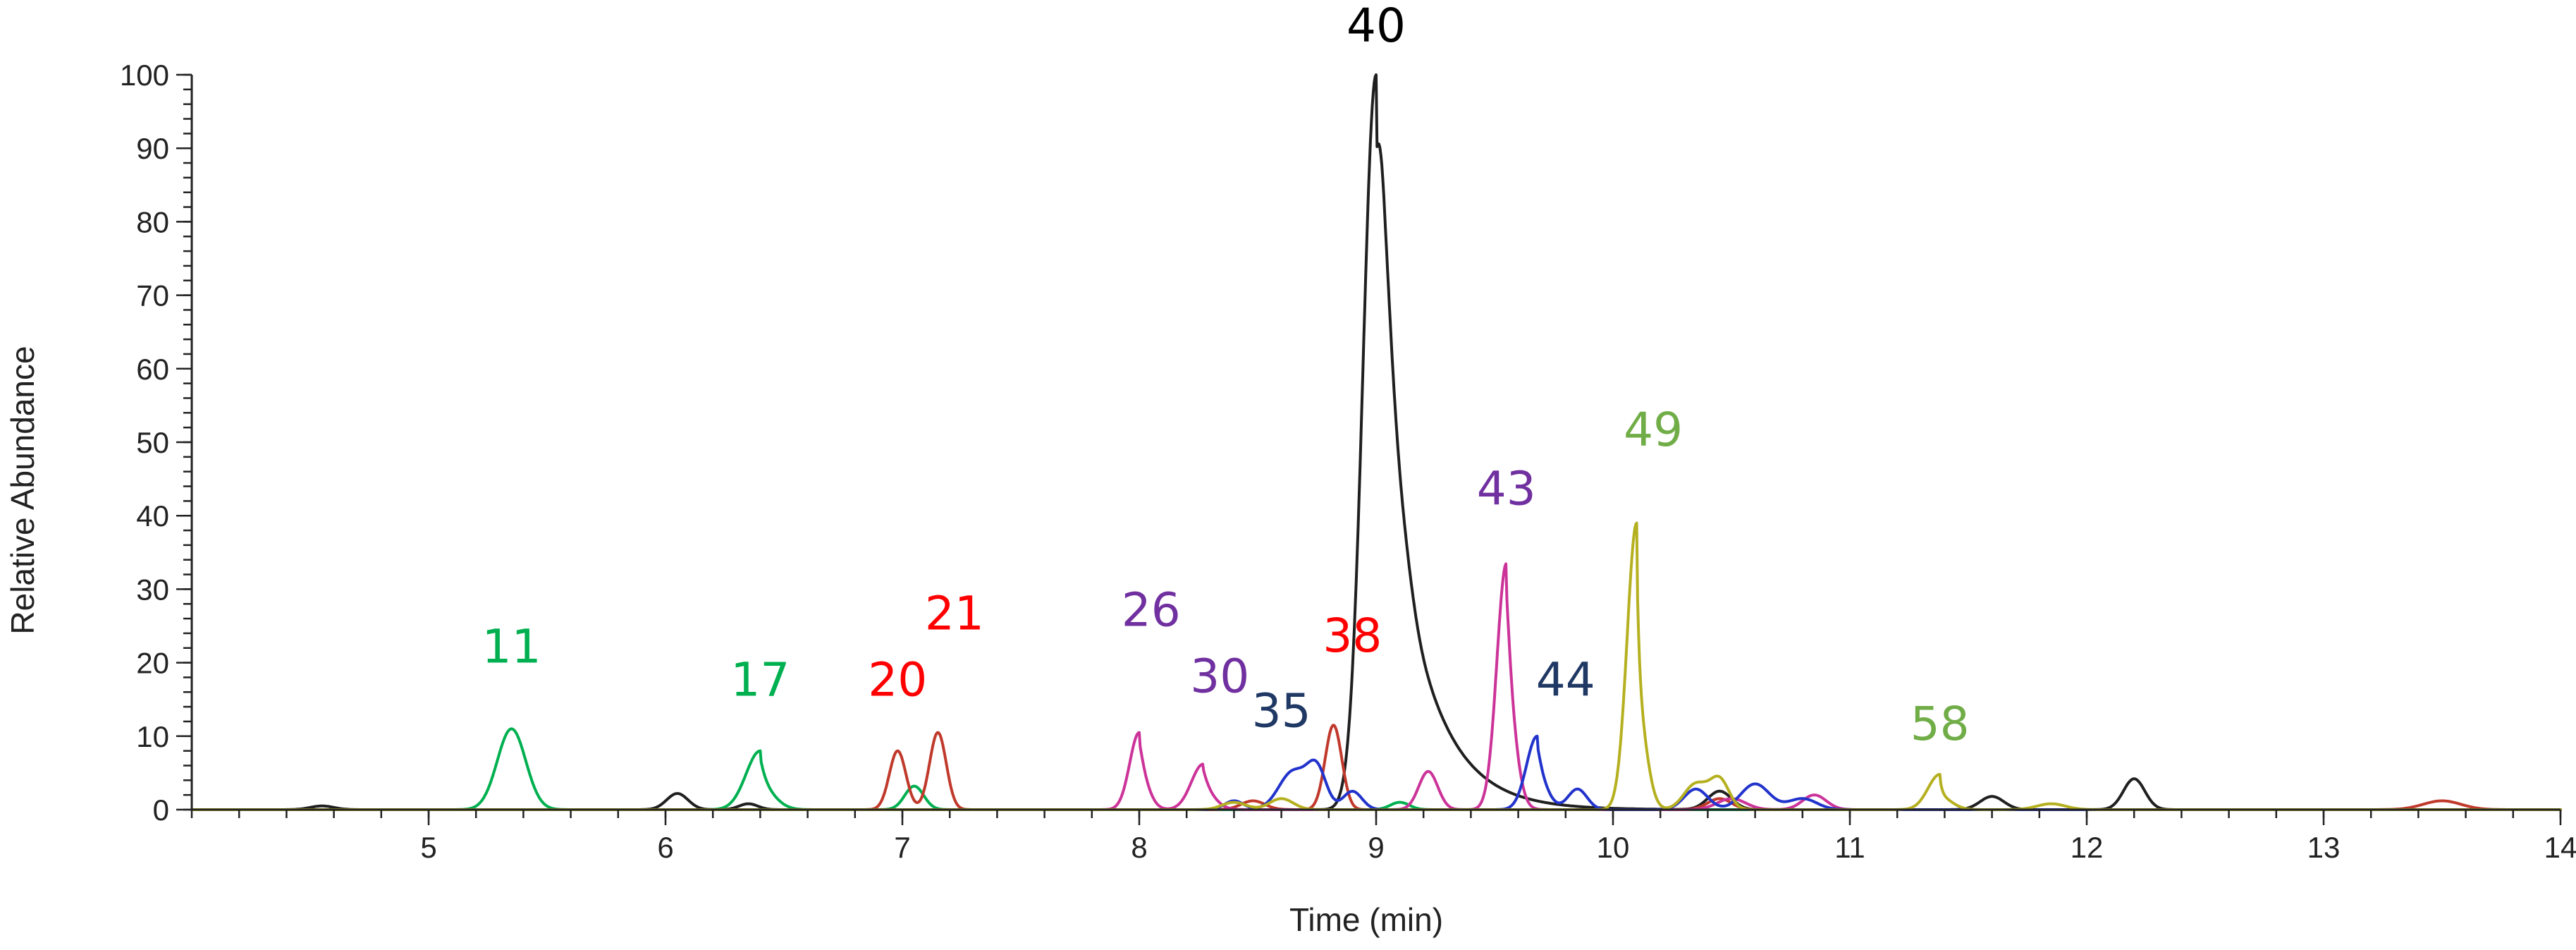 The height and width of the screenshot is (950, 2576). What do you see at coordinates (2324, 847) in the screenshot?
I see `x-tick-label: 13` at bounding box center [2324, 847].